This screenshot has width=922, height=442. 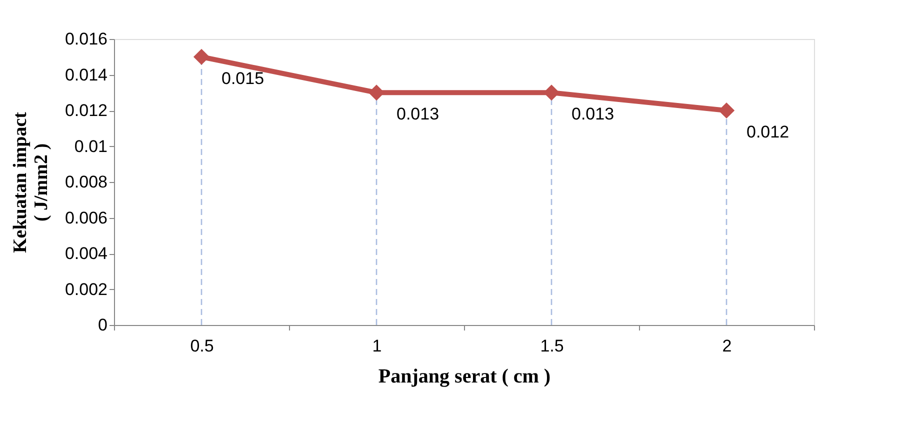 I want to click on y-tick-label: 0.012, so click(x=86, y=110).